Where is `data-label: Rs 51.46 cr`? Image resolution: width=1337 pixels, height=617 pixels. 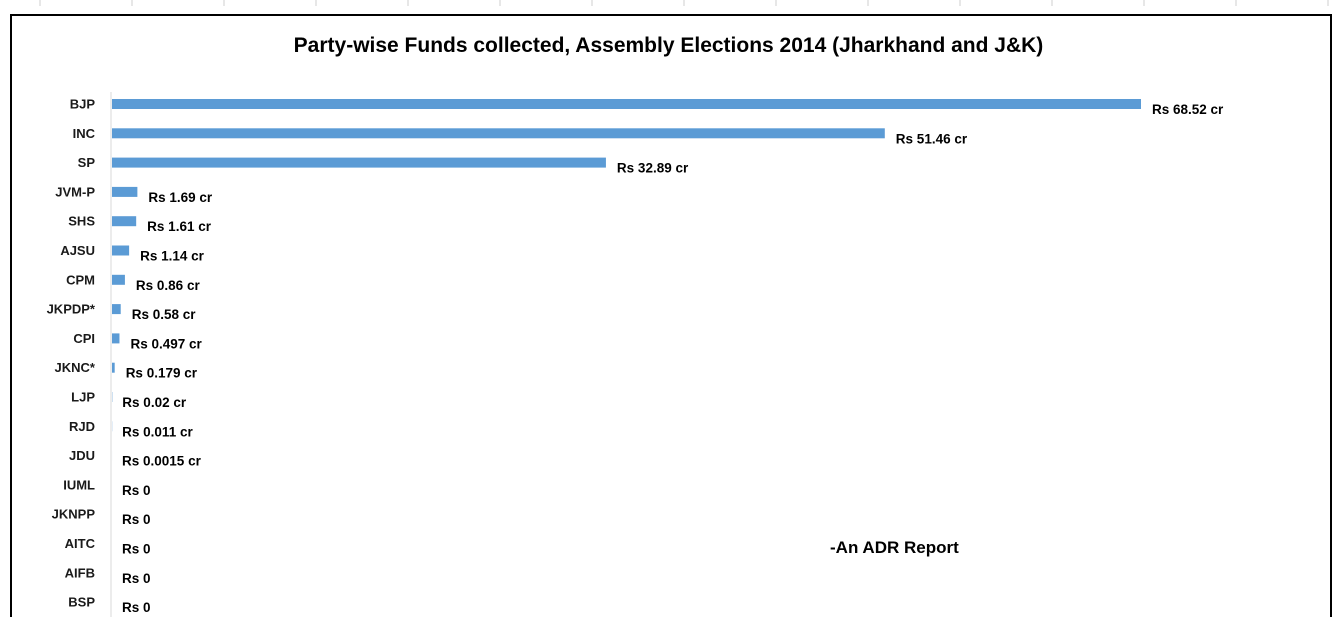
data-label: Rs 51.46 cr is located at coordinates (932, 138).